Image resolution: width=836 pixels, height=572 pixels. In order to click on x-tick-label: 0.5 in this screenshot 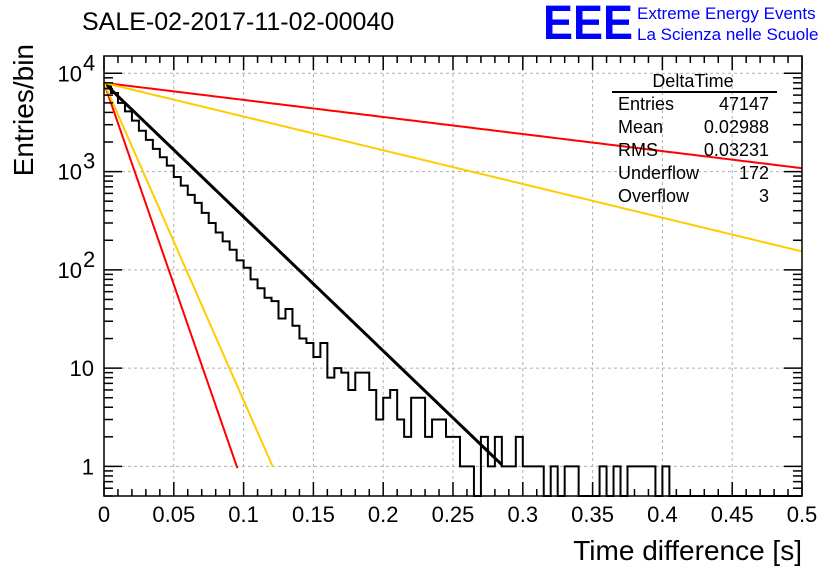, I will do `click(802, 514)`.